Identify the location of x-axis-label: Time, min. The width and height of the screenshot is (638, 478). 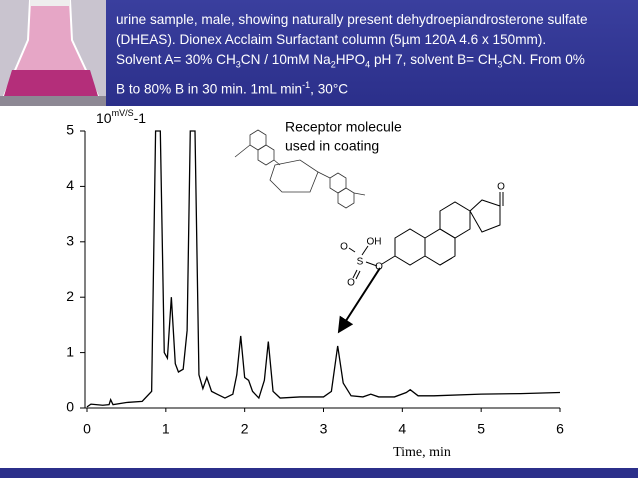
(422, 452).